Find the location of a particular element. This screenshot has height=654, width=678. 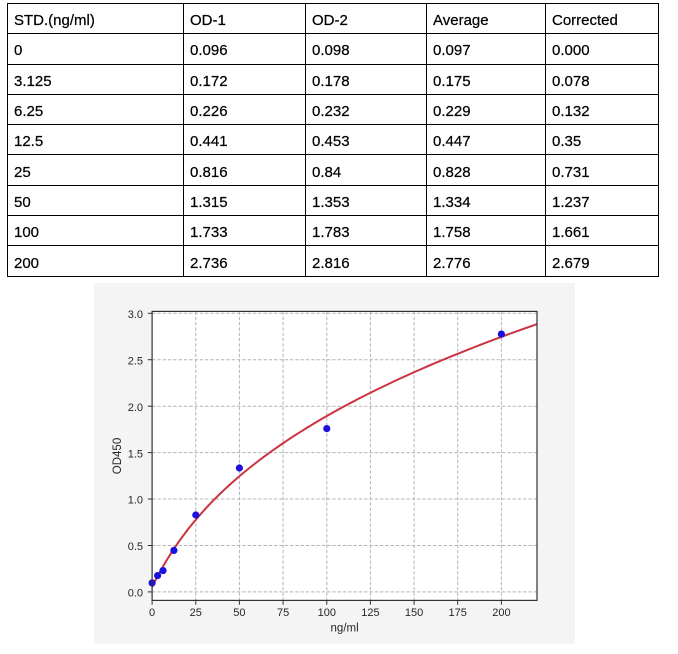

svg-text: 2.0 is located at coordinates (135, 408).